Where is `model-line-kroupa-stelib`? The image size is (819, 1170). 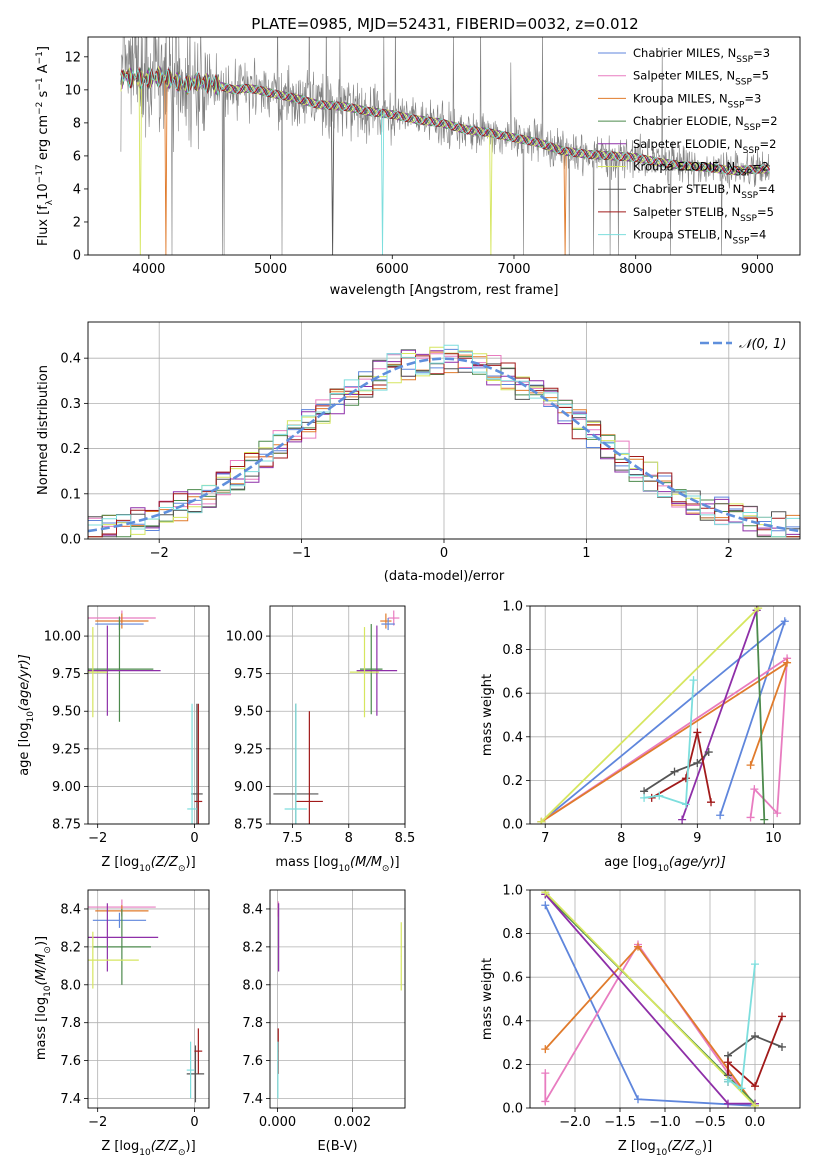
model-line-kroupa-stelib is located at coordinates (445, 160).